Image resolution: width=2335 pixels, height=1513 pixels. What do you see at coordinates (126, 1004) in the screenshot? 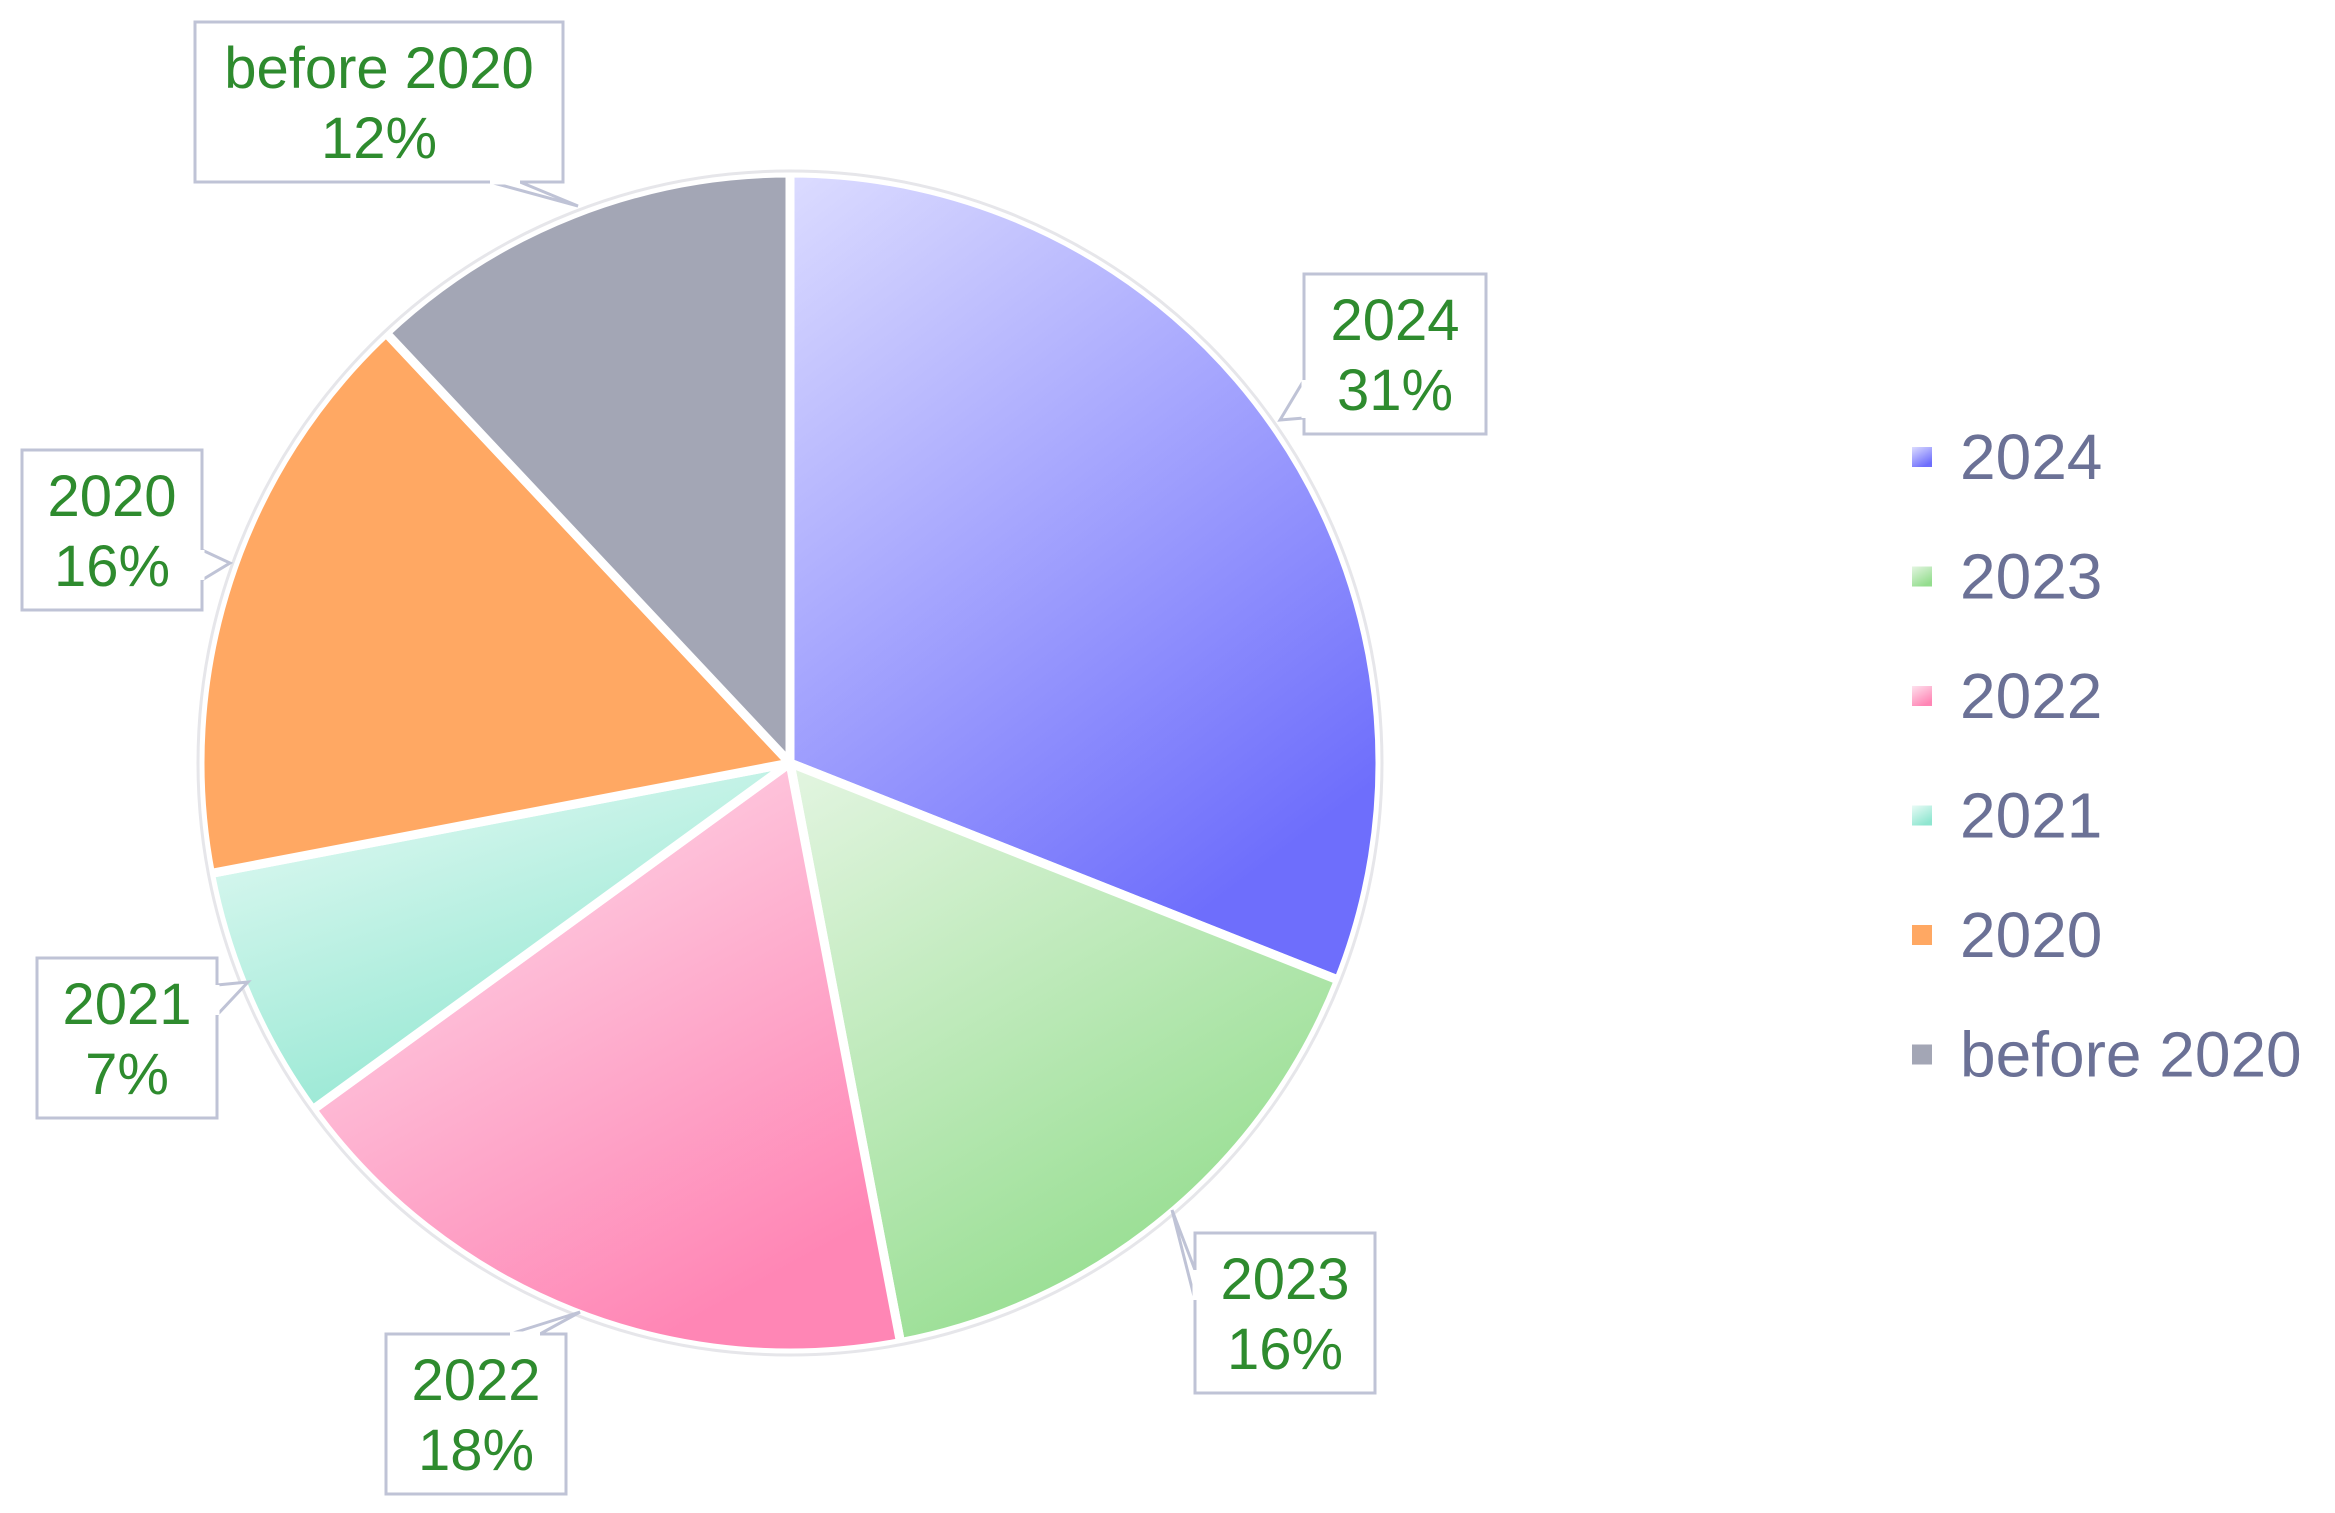
I see `data-label-category: 2021` at bounding box center [126, 1004].